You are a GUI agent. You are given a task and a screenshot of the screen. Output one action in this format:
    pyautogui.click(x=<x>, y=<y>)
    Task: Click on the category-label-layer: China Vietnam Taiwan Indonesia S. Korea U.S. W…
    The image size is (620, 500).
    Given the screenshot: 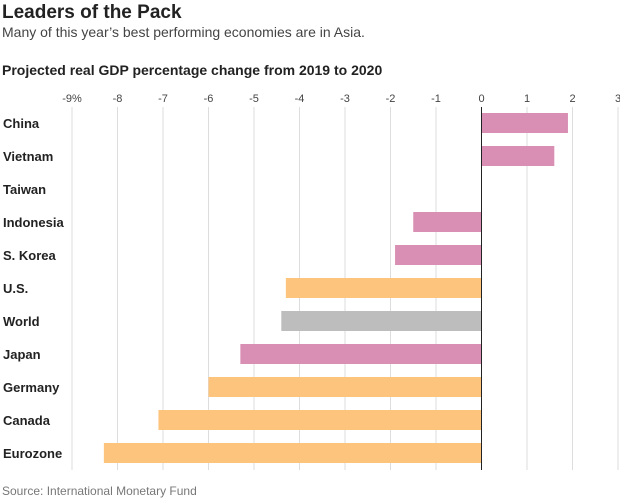 What is the action you would take?
    pyautogui.click(x=33, y=288)
    